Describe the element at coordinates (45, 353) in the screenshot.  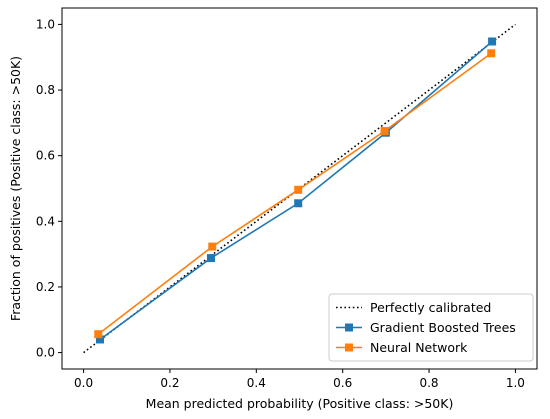
I see `y-tick-label: 0.0` at that location.